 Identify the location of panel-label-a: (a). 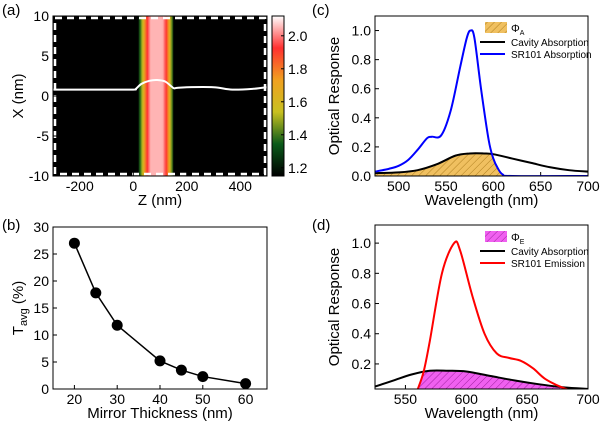
(11, 10).